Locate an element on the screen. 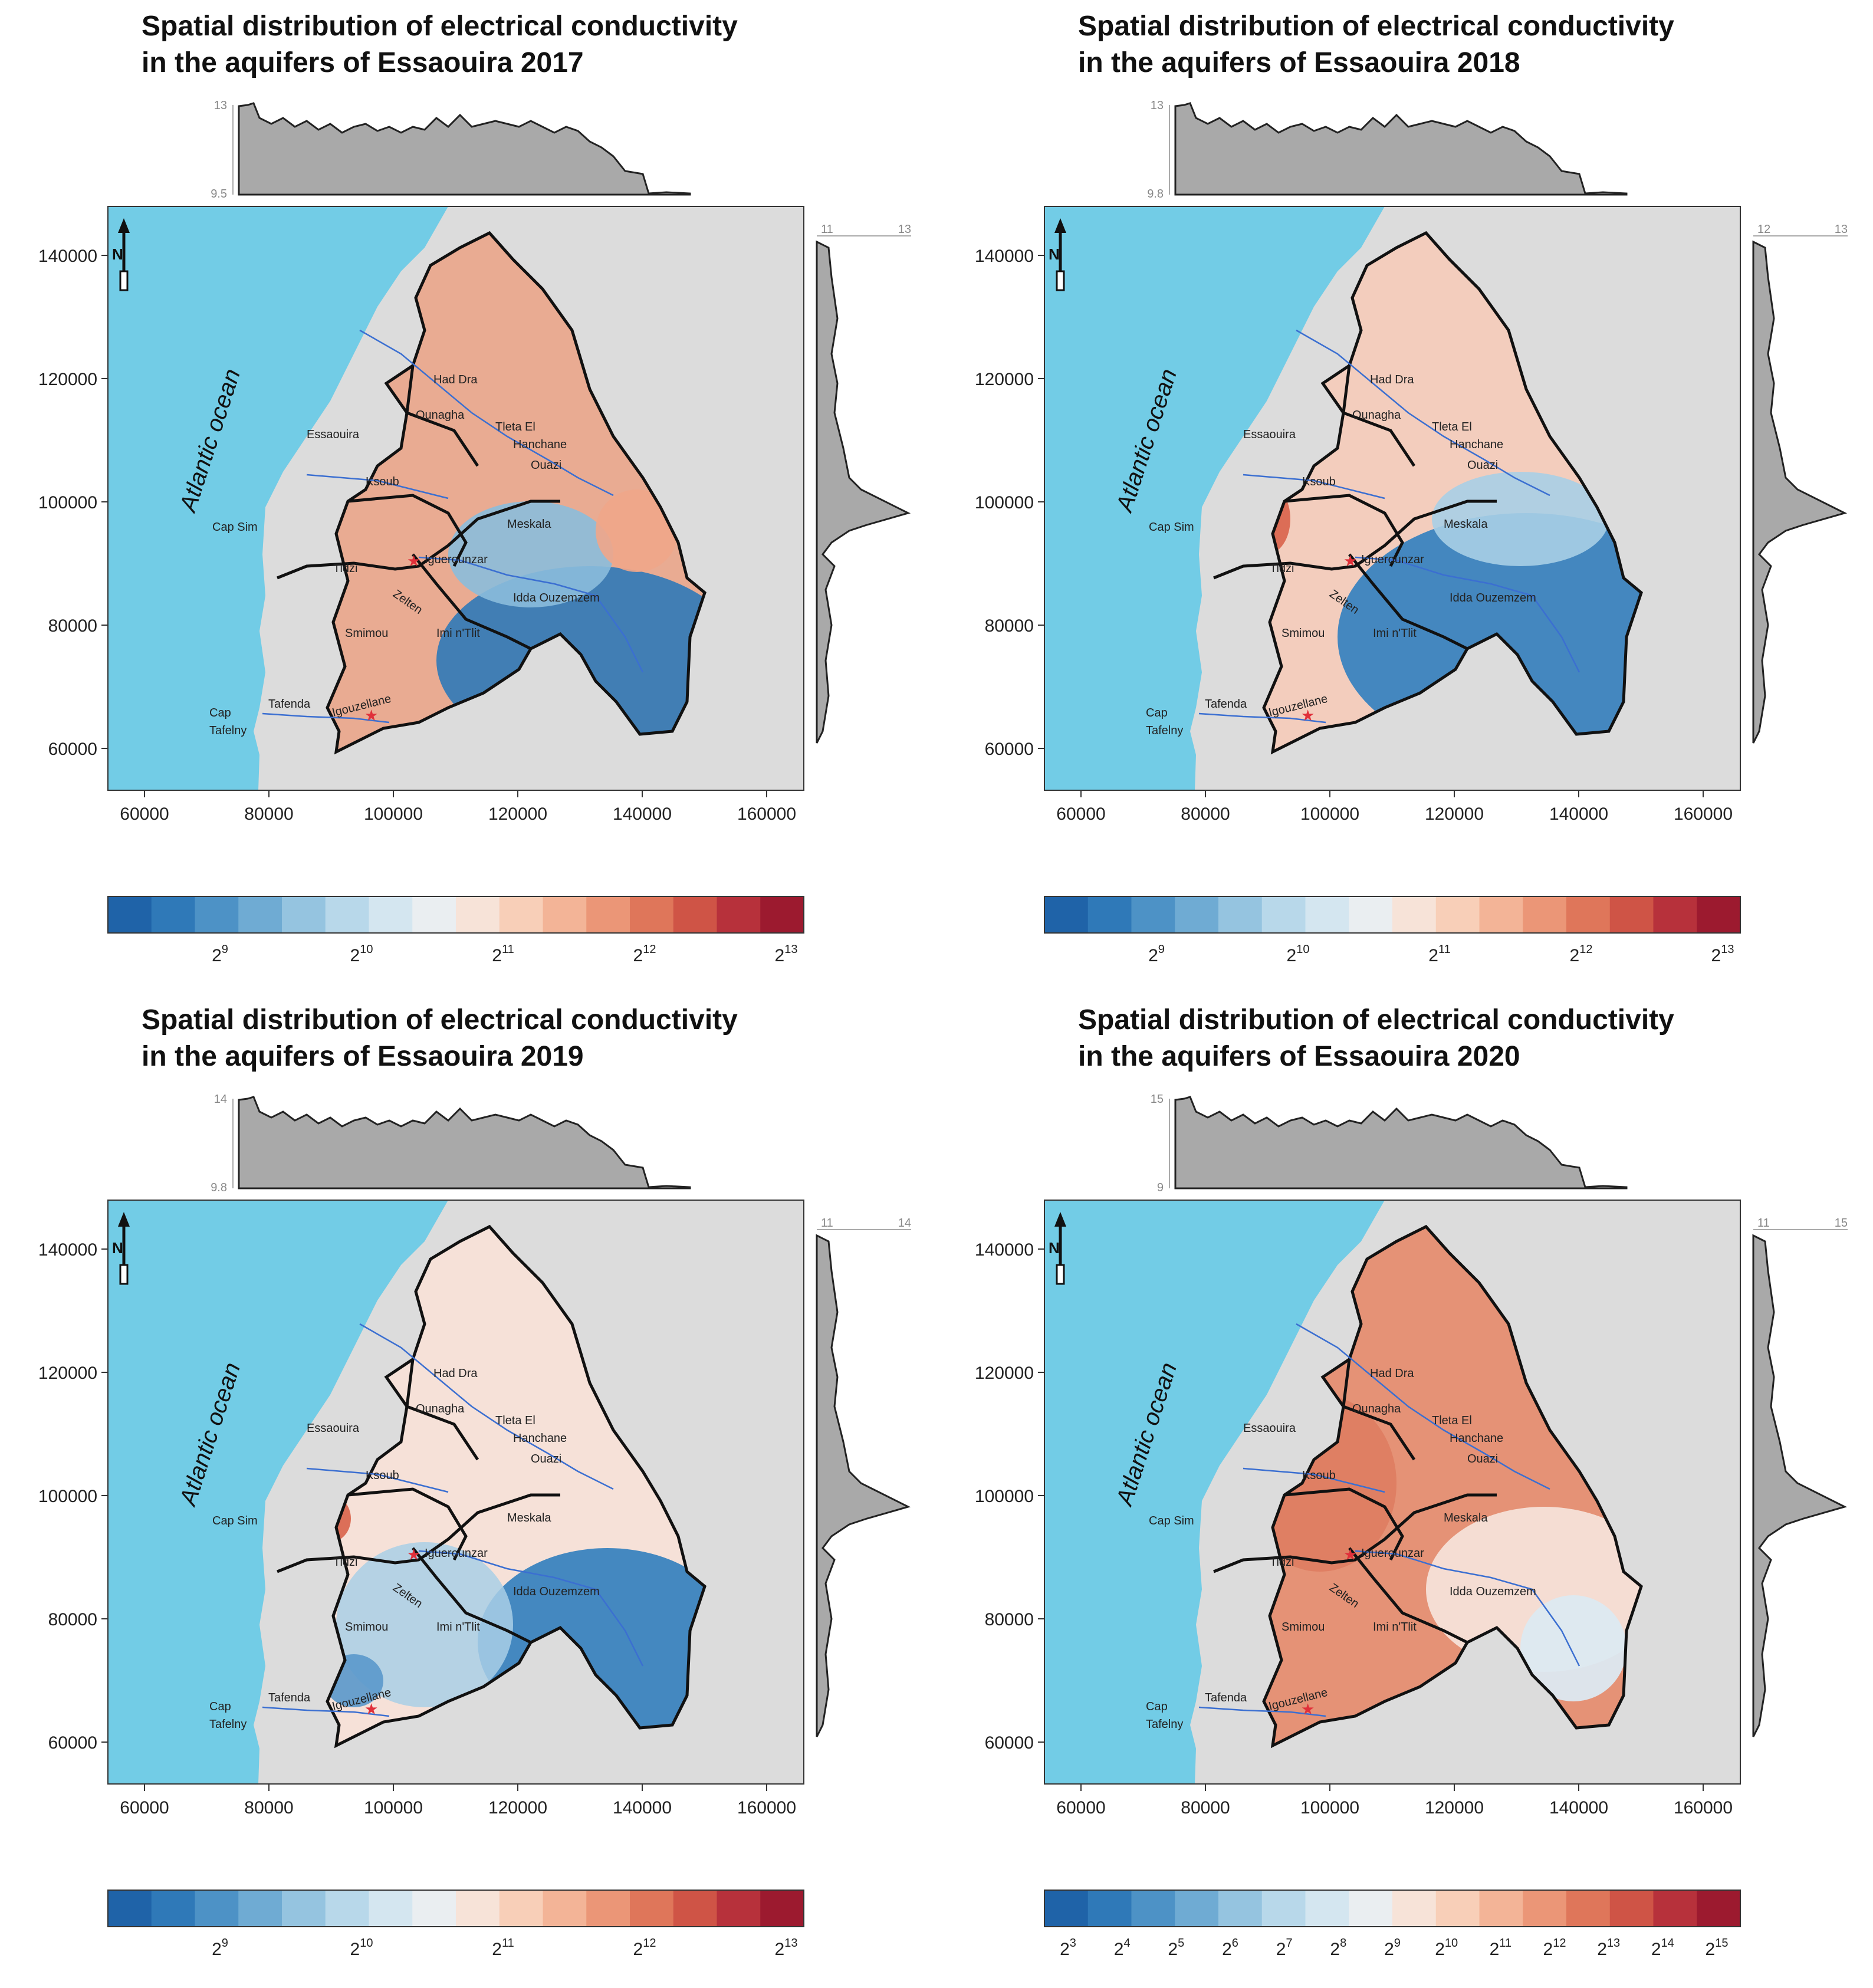  place-label-ksoub: Ksoub is located at coordinates (382, 482).